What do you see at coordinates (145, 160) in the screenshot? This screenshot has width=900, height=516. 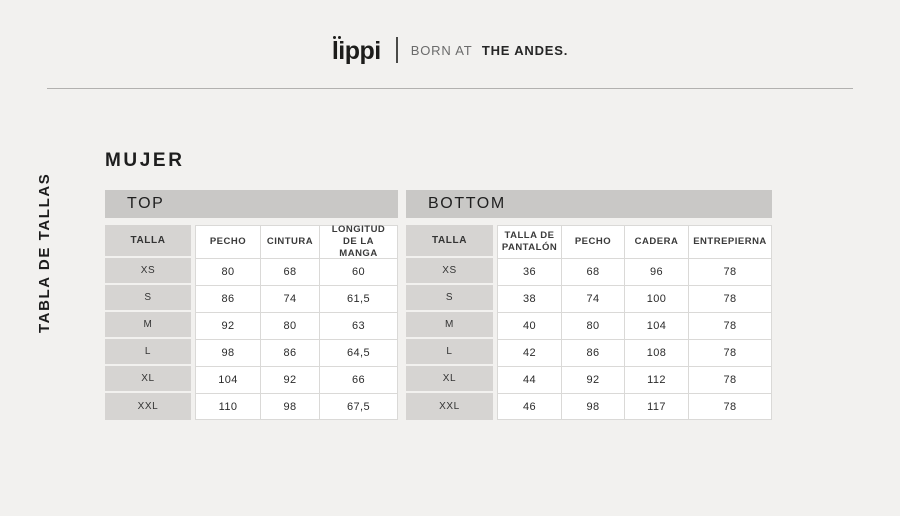 I see `section-title-mujer: MUJER` at bounding box center [145, 160].